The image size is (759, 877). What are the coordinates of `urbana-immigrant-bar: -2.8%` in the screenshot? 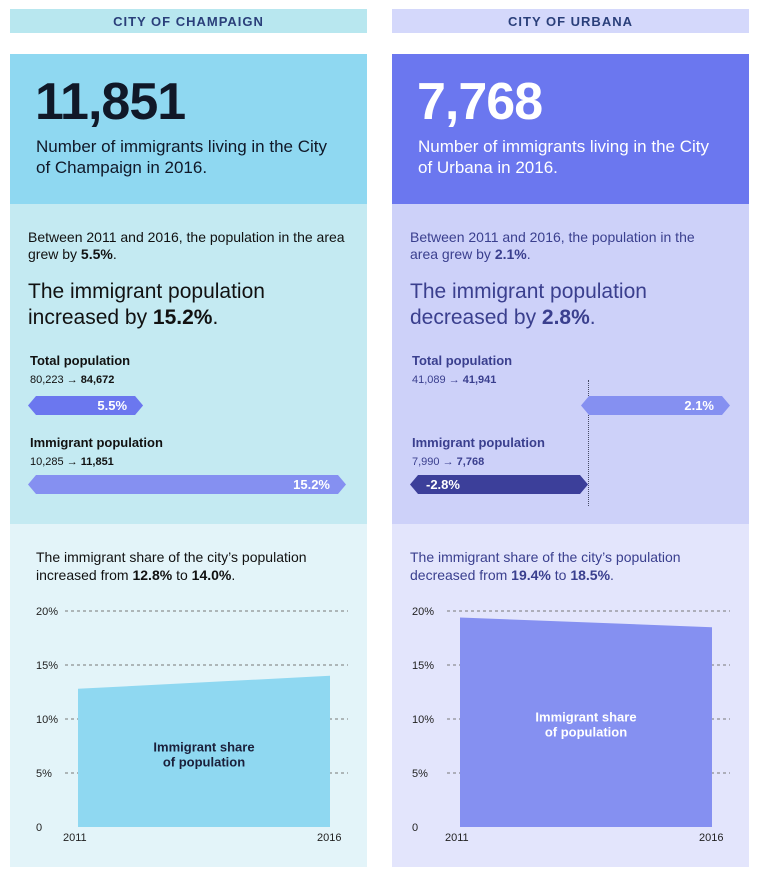 It's located at (499, 484).